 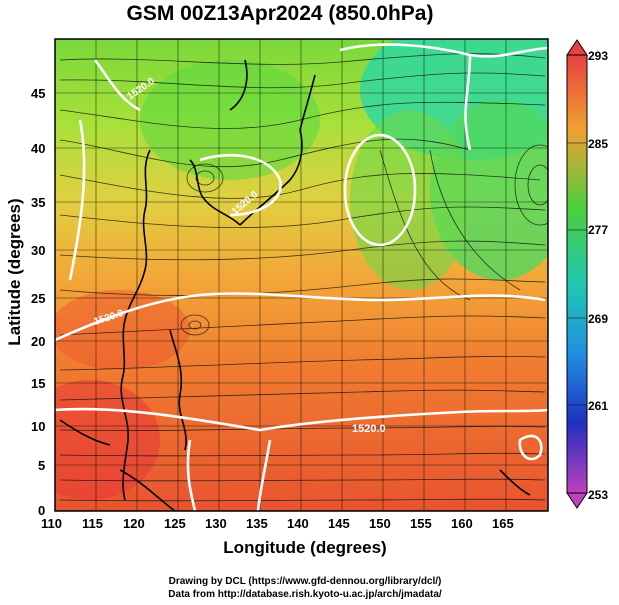 I want to click on contour-label-1: 1520.0, so click(x=369, y=429).